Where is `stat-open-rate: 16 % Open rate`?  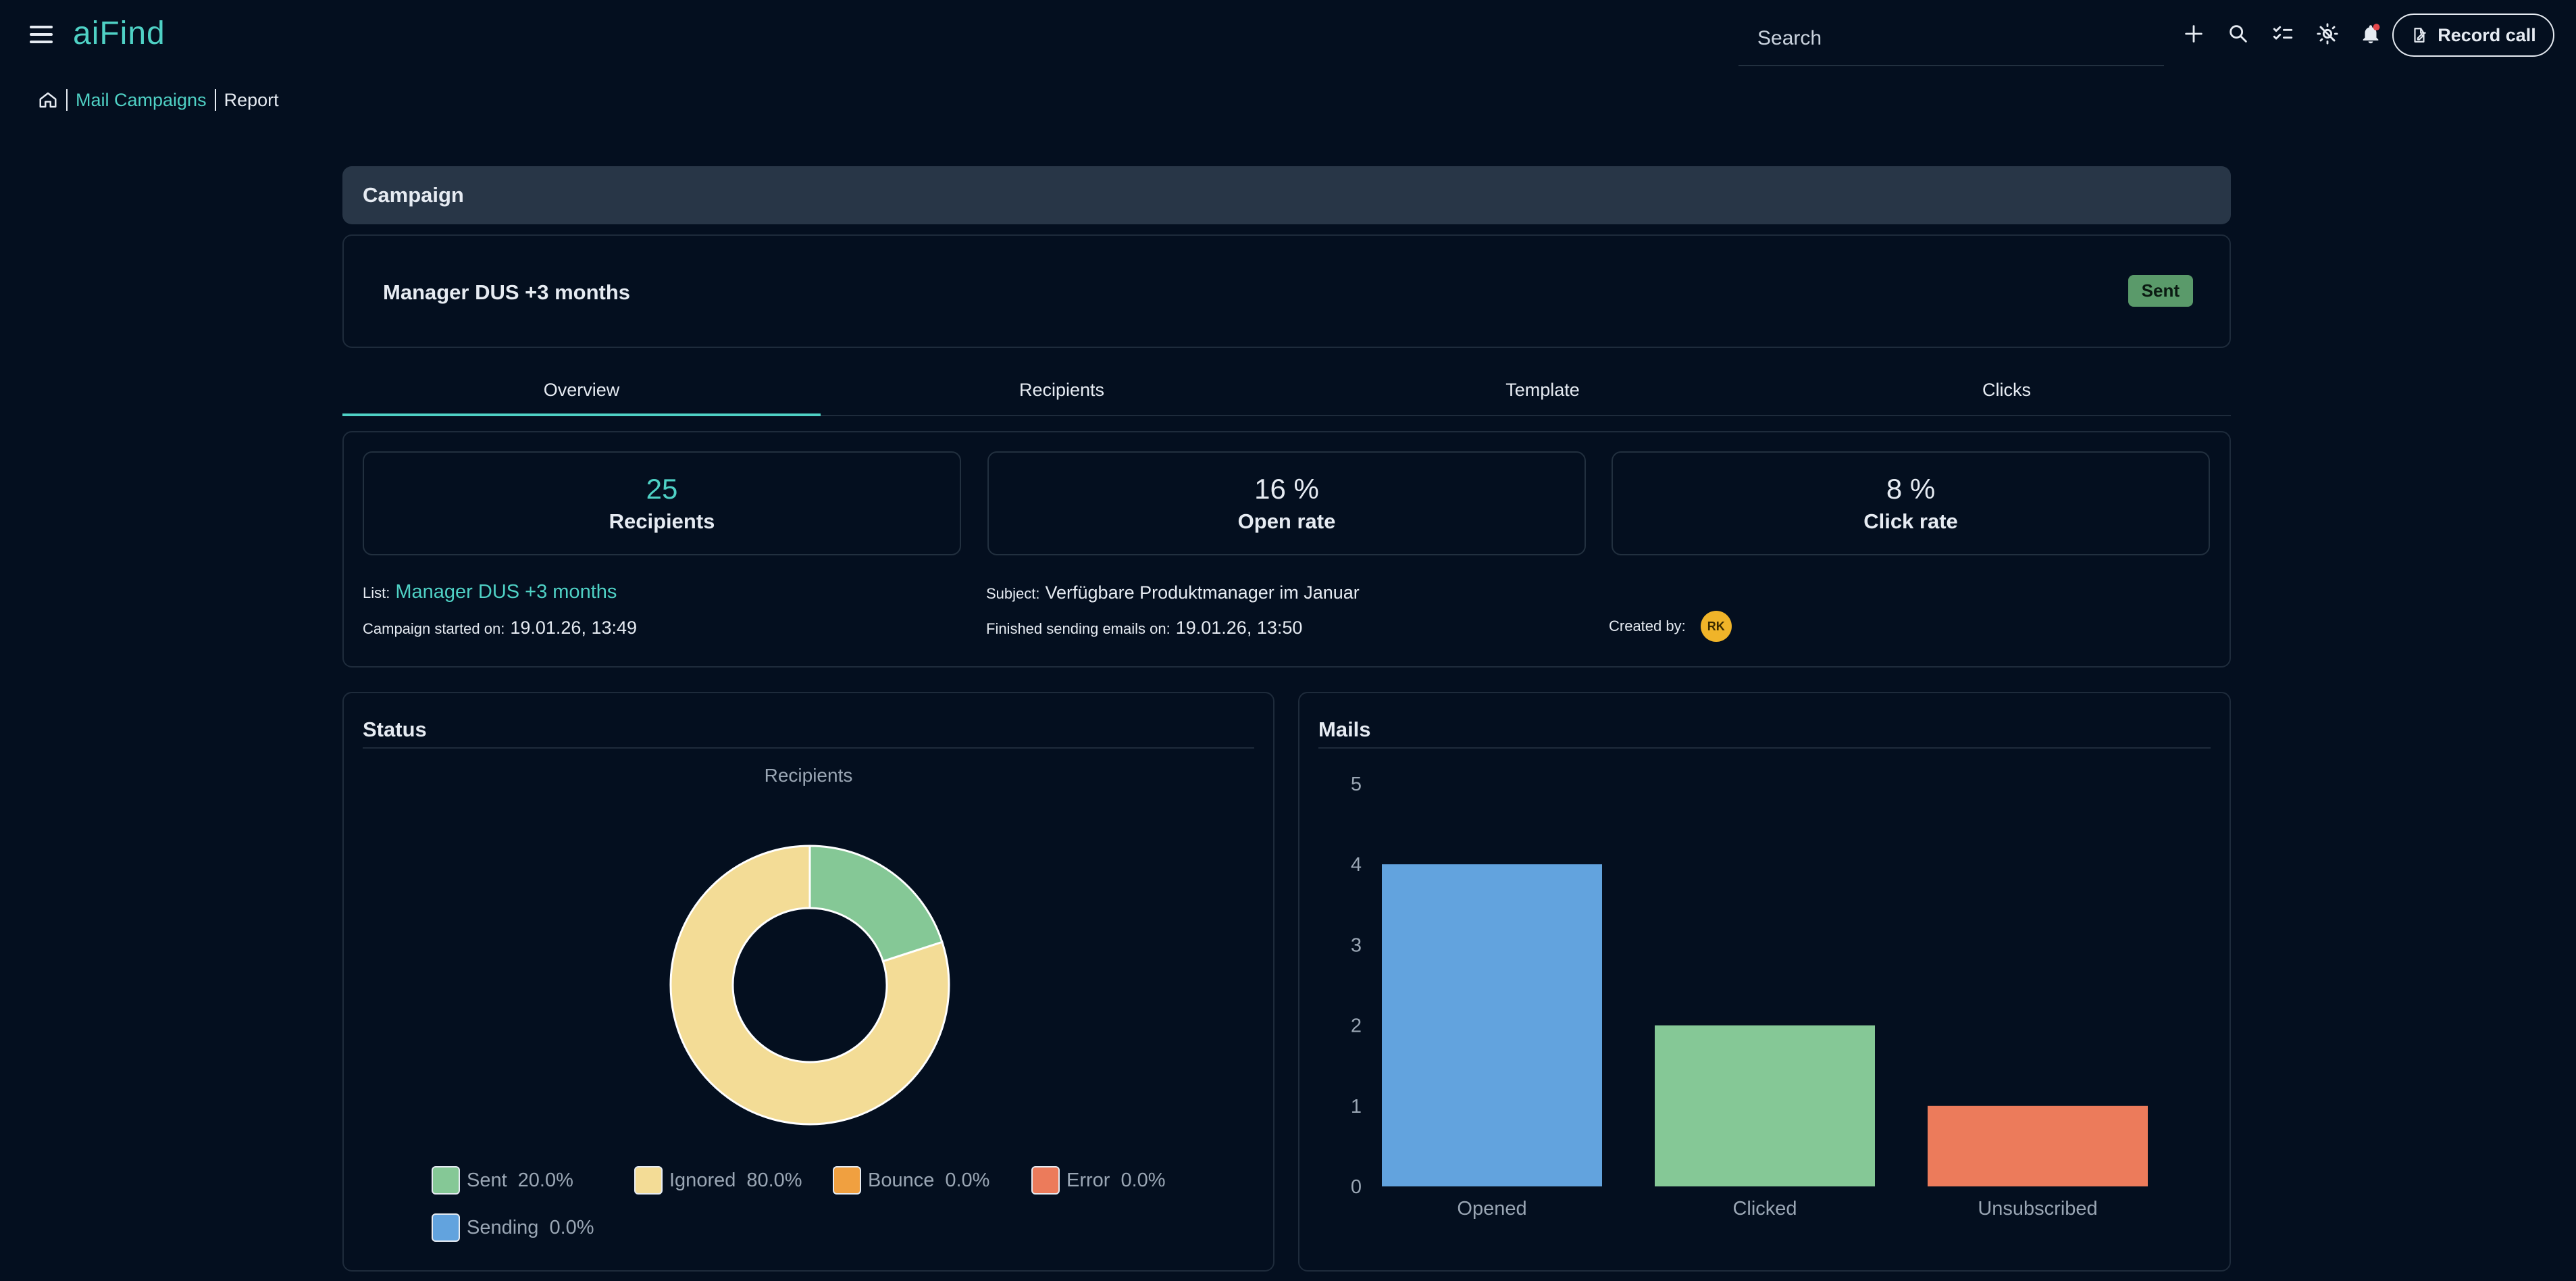
stat-open-rate: 16 % Open rate is located at coordinates (1286, 503).